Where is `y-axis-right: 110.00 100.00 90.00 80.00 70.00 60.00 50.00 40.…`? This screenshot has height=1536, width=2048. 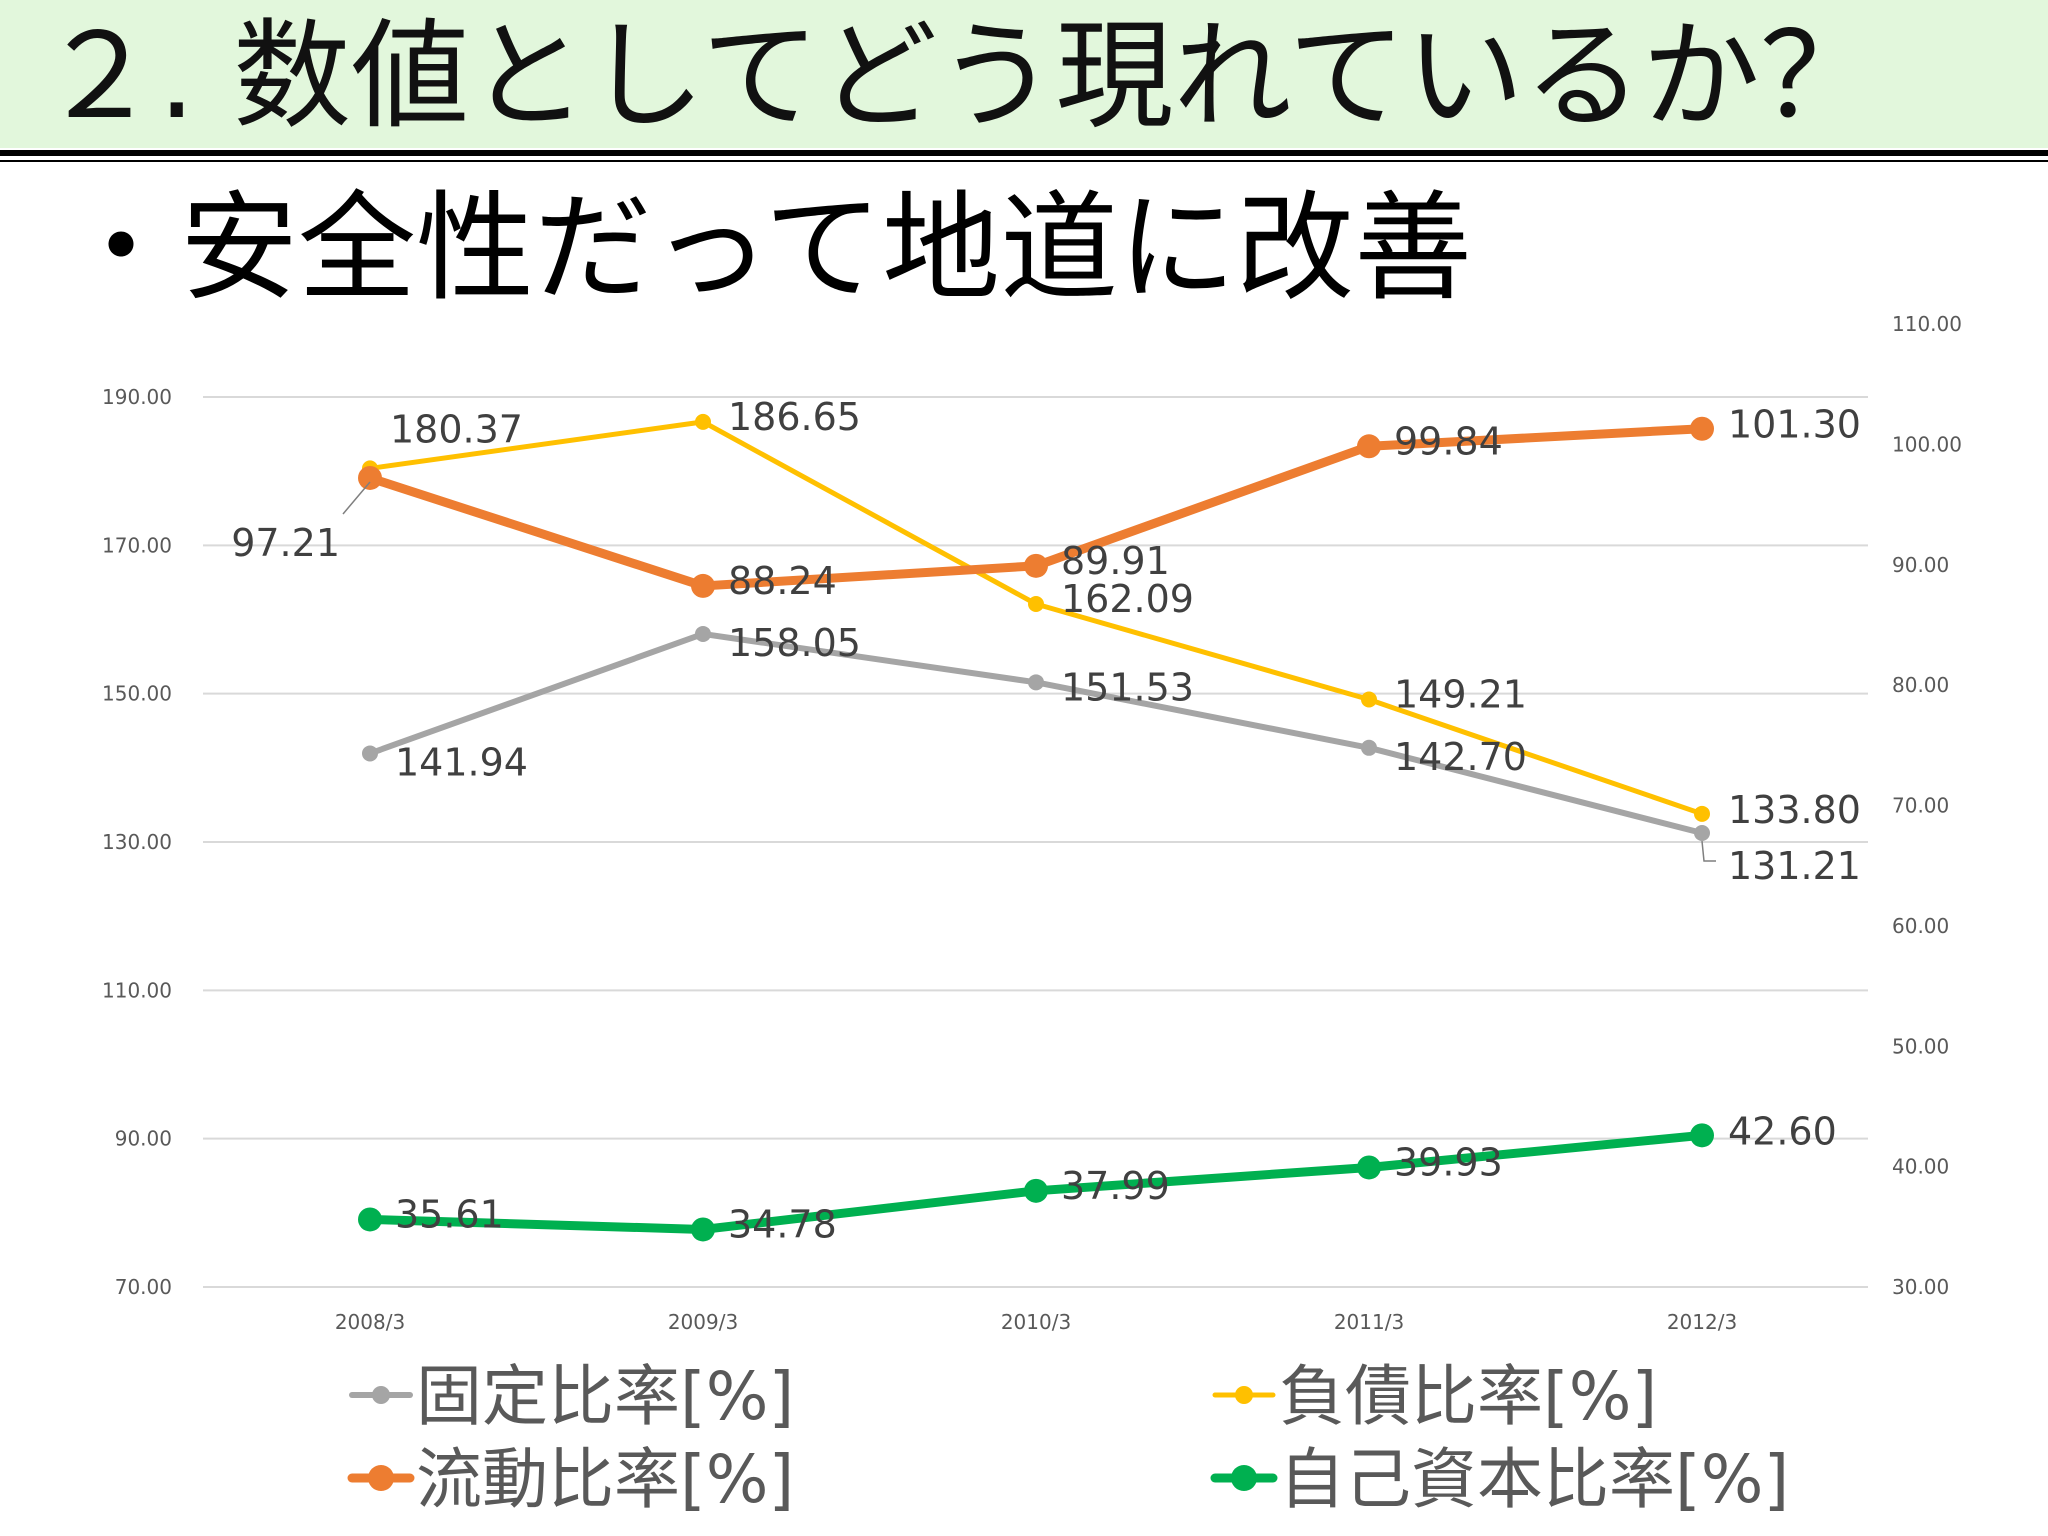 y-axis-right: 110.00 100.00 90.00 80.00 70.00 60.00 50.00 40.… is located at coordinates (1927, 805).